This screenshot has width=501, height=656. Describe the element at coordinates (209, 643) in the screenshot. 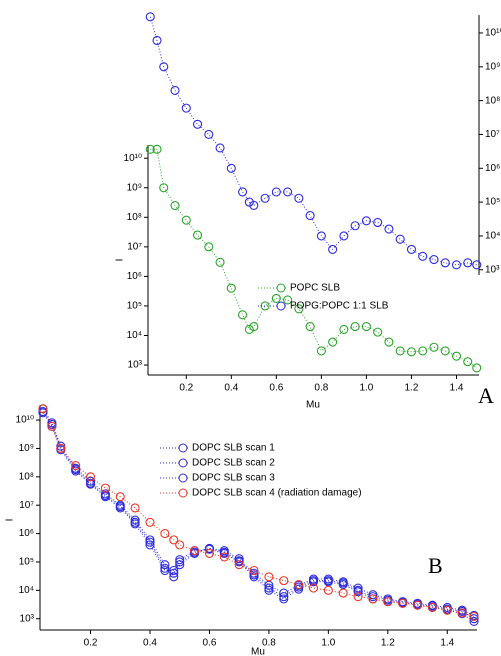

I see `x-tick-label: 0.6` at that location.